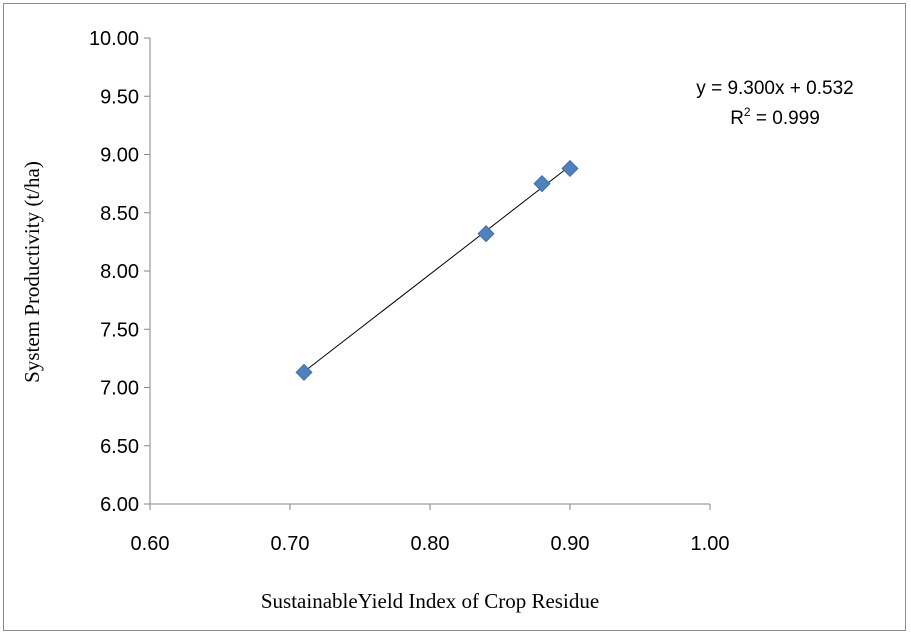 The width and height of the screenshot is (911, 636). Describe the element at coordinates (119, 272) in the screenshot. I see `y-tick-label: 8.00` at that location.